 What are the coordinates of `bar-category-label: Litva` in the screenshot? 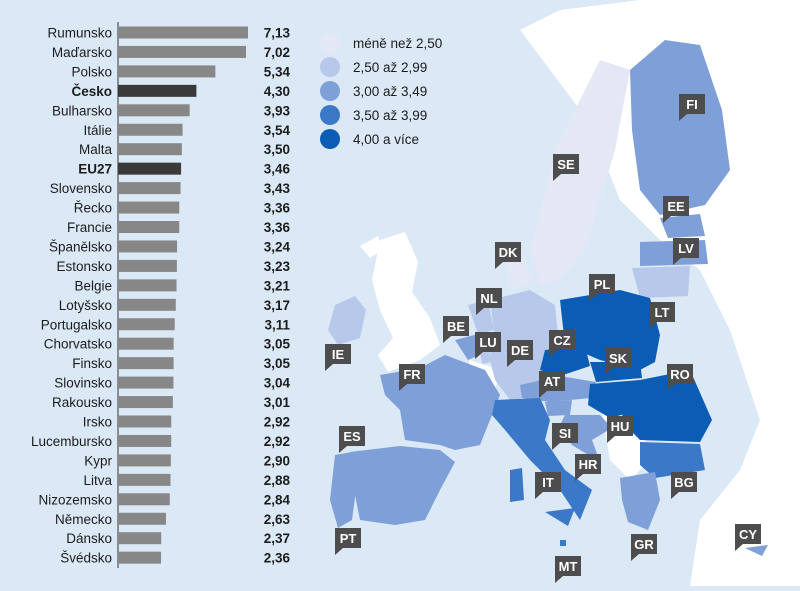 It's located at (97, 480).